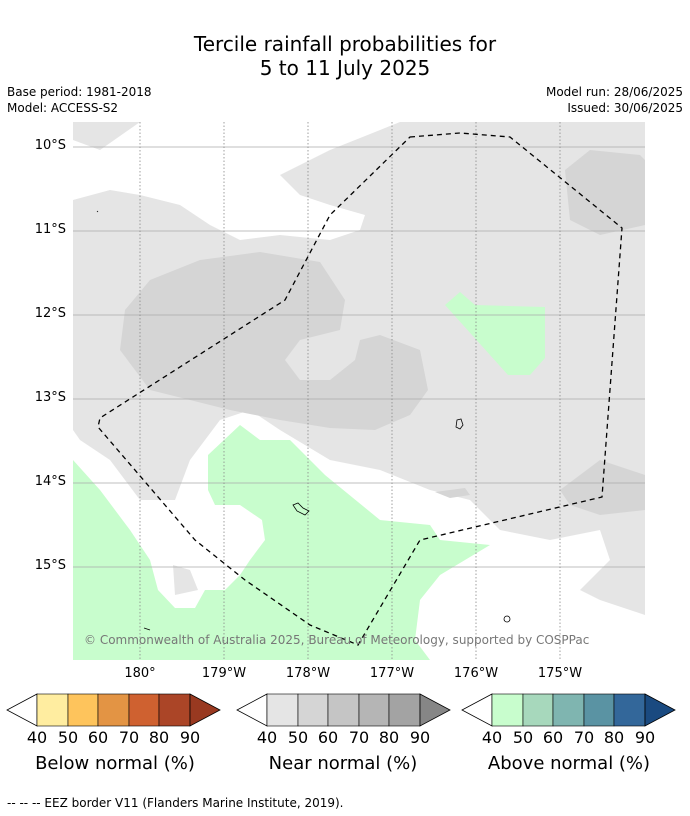 Image resolution: width=690 pixels, height=816 pixels. What do you see at coordinates (147, 629) in the screenshot?
I see `island-southwest` at bounding box center [147, 629].